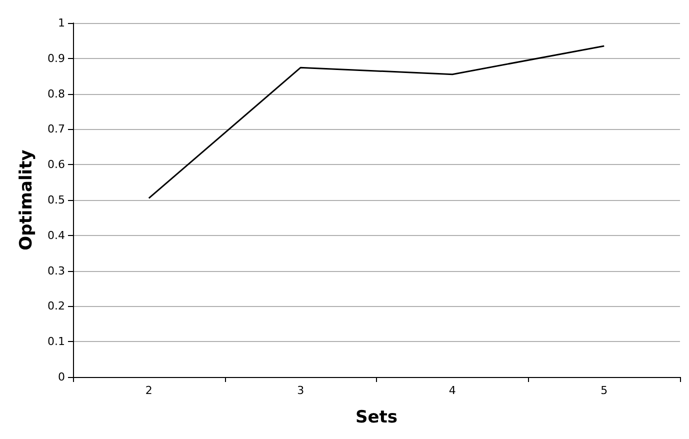  What do you see at coordinates (452, 390) in the screenshot?
I see `x-tick-label: 4` at bounding box center [452, 390].